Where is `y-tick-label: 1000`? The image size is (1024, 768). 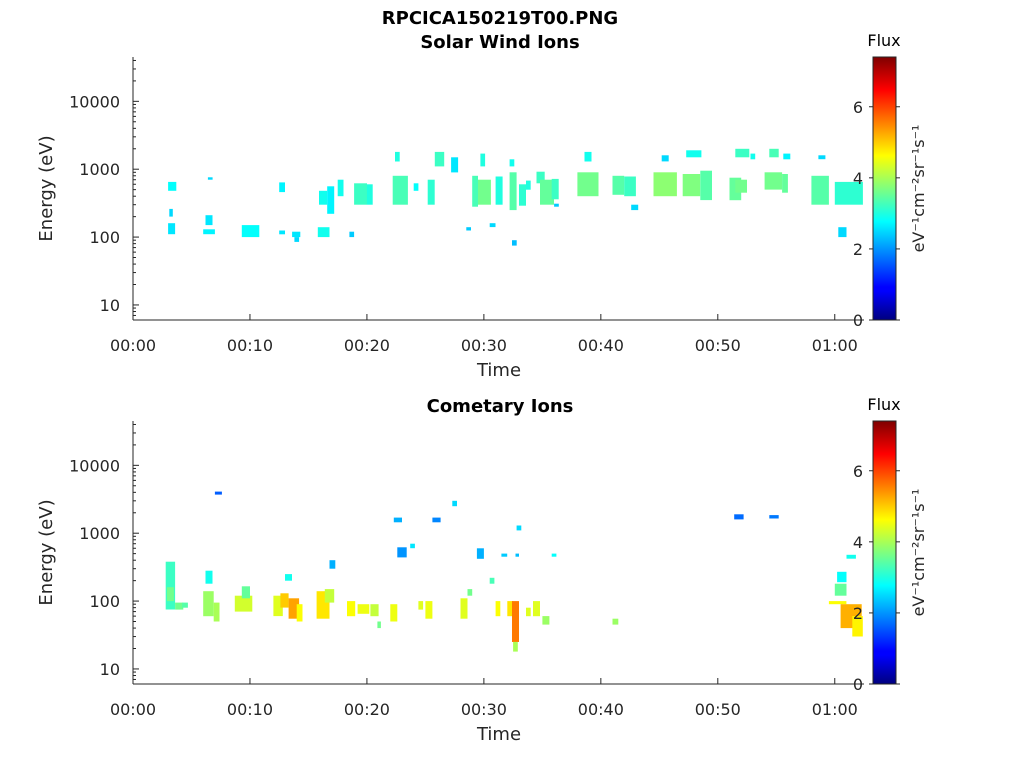 y-tick-label: 1000 is located at coordinates (99, 533).